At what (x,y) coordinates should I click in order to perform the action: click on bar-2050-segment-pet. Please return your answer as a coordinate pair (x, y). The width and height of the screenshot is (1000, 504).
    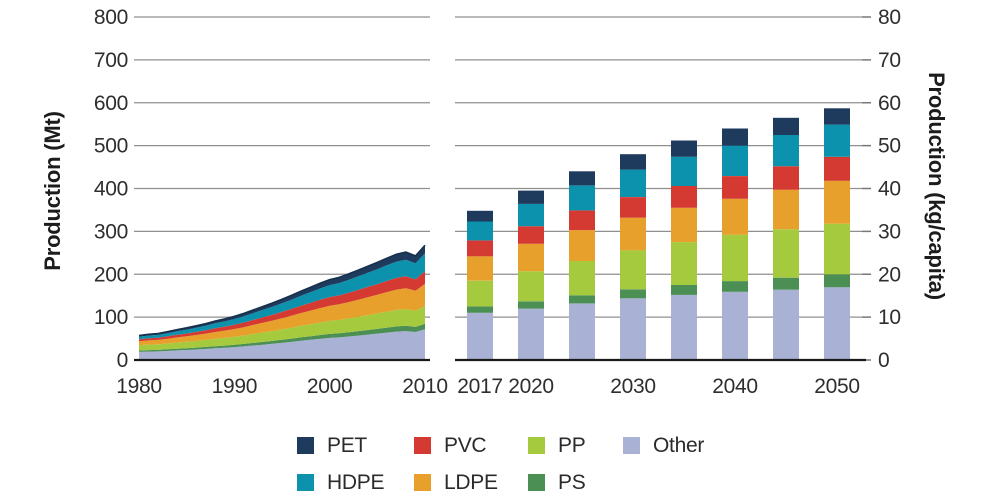
    Looking at the image, I should click on (837, 116).